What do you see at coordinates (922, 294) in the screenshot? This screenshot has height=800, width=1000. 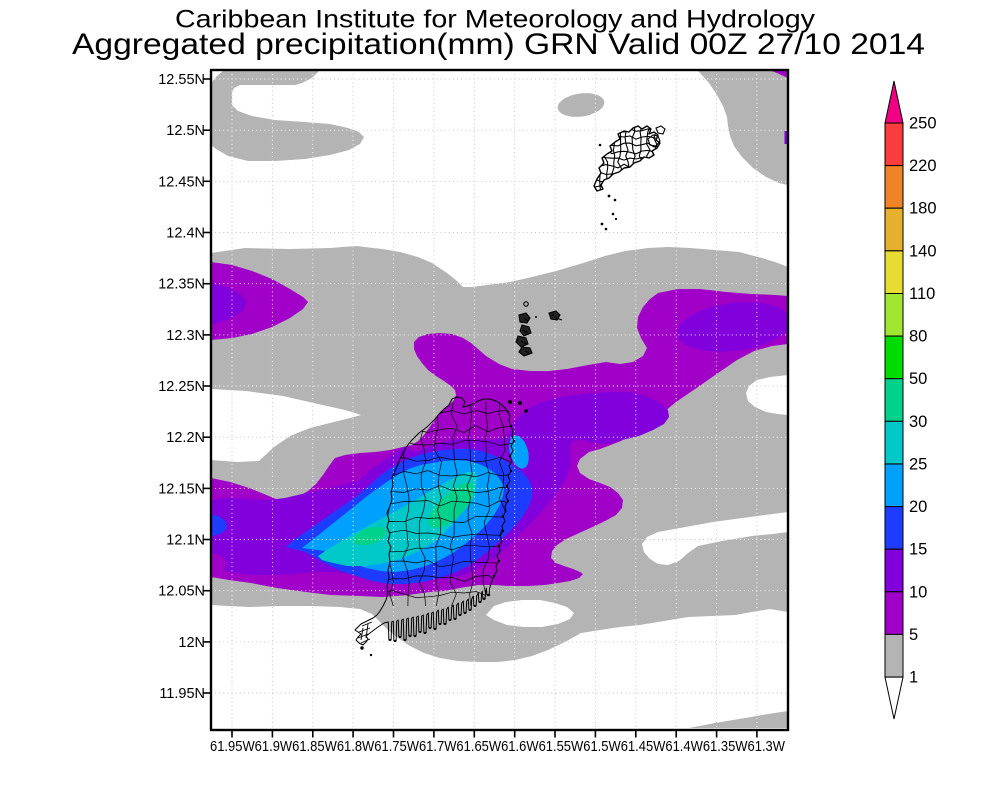 I see `svg-text: 110` at bounding box center [922, 294].